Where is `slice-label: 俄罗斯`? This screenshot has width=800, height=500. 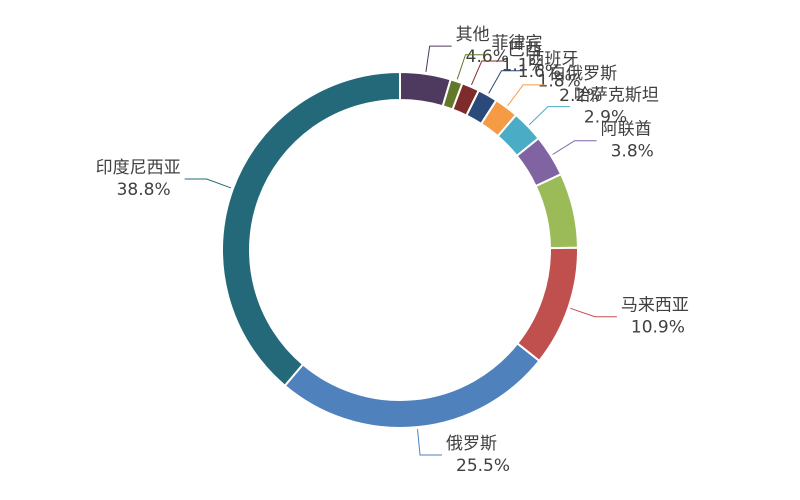
slice-label: 俄罗斯 is located at coordinates (471, 444).